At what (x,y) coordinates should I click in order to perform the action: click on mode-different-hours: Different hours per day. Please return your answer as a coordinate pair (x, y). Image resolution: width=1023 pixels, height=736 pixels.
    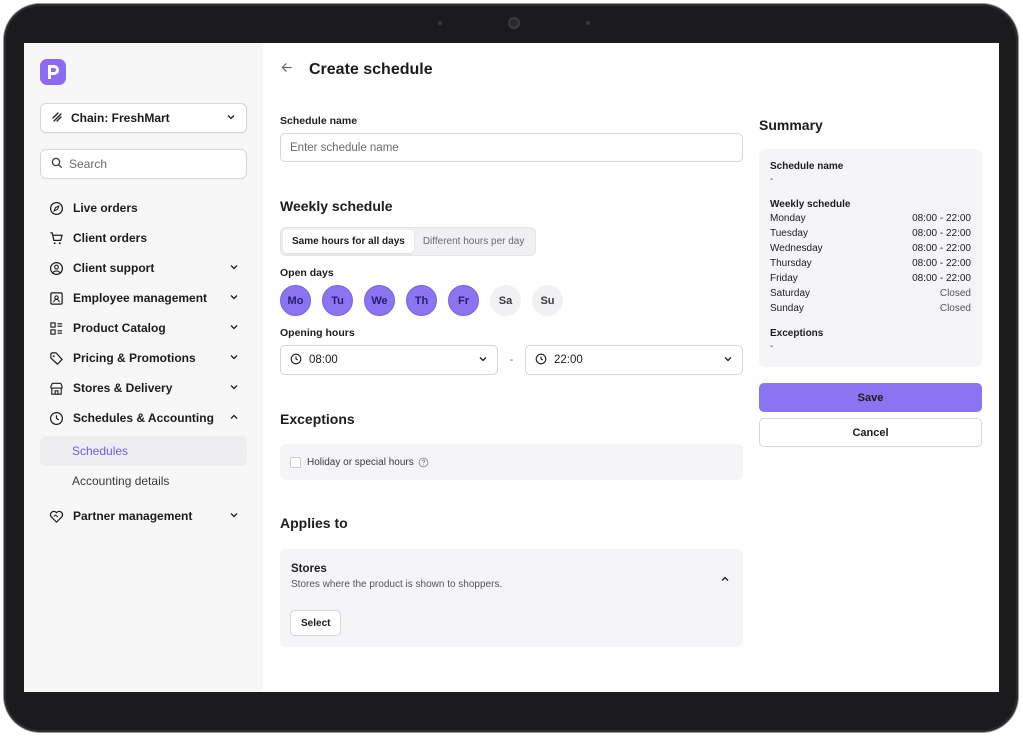
    Looking at the image, I should click on (473, 241).